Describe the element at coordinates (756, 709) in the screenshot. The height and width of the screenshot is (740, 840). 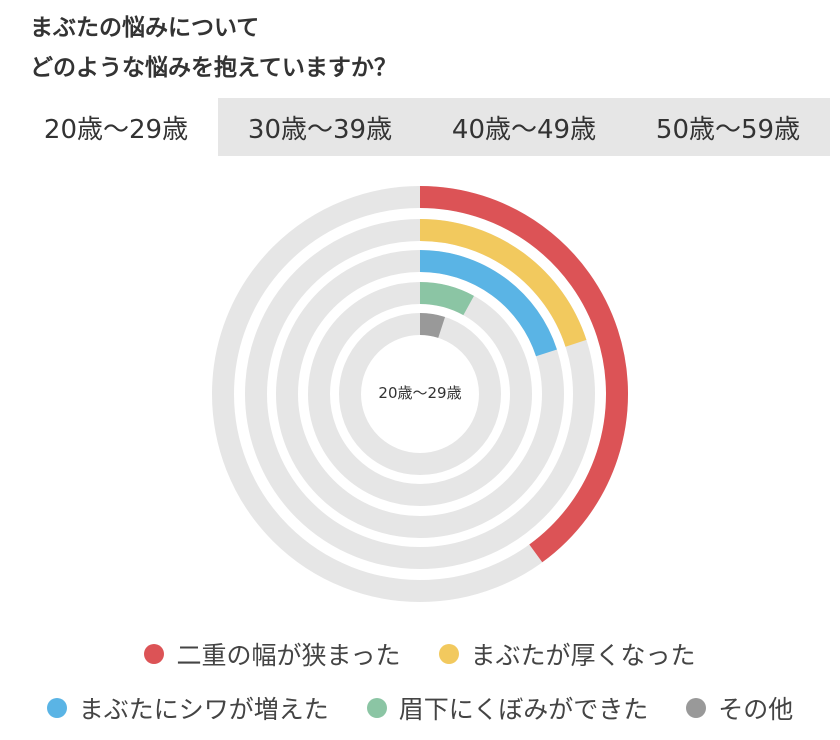
I see `legend-label: その他` at that location.